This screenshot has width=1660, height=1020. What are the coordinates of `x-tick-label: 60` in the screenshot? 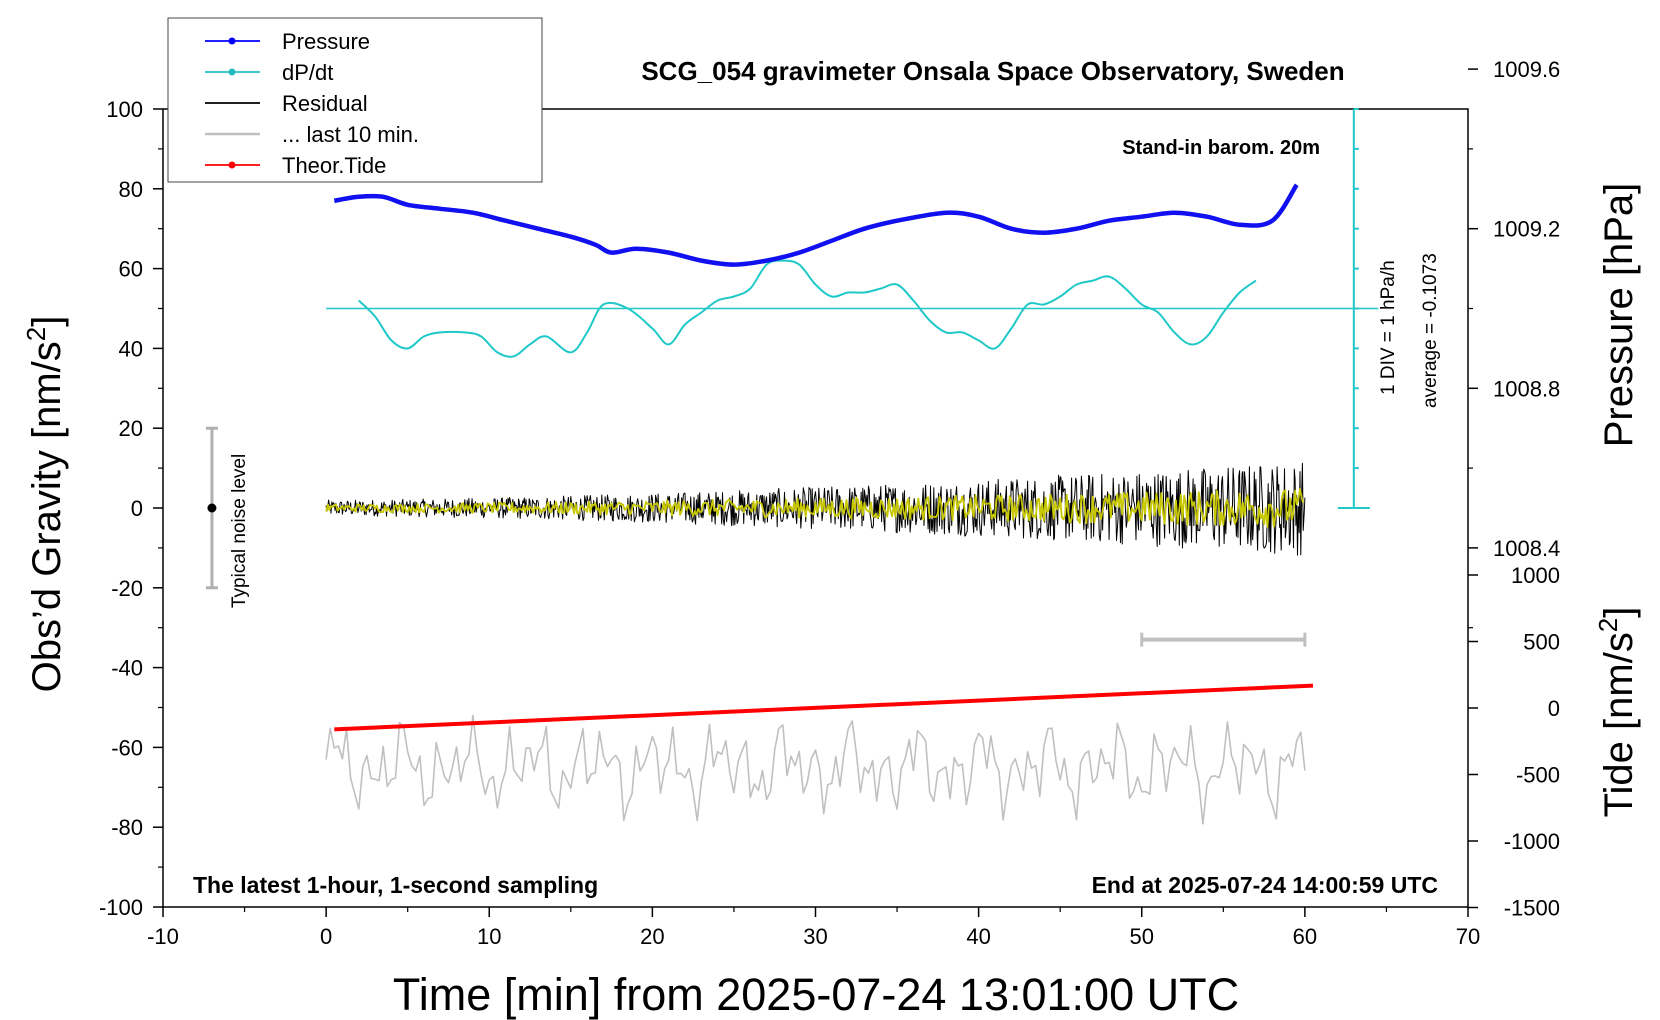 It's located at (1305, 936).